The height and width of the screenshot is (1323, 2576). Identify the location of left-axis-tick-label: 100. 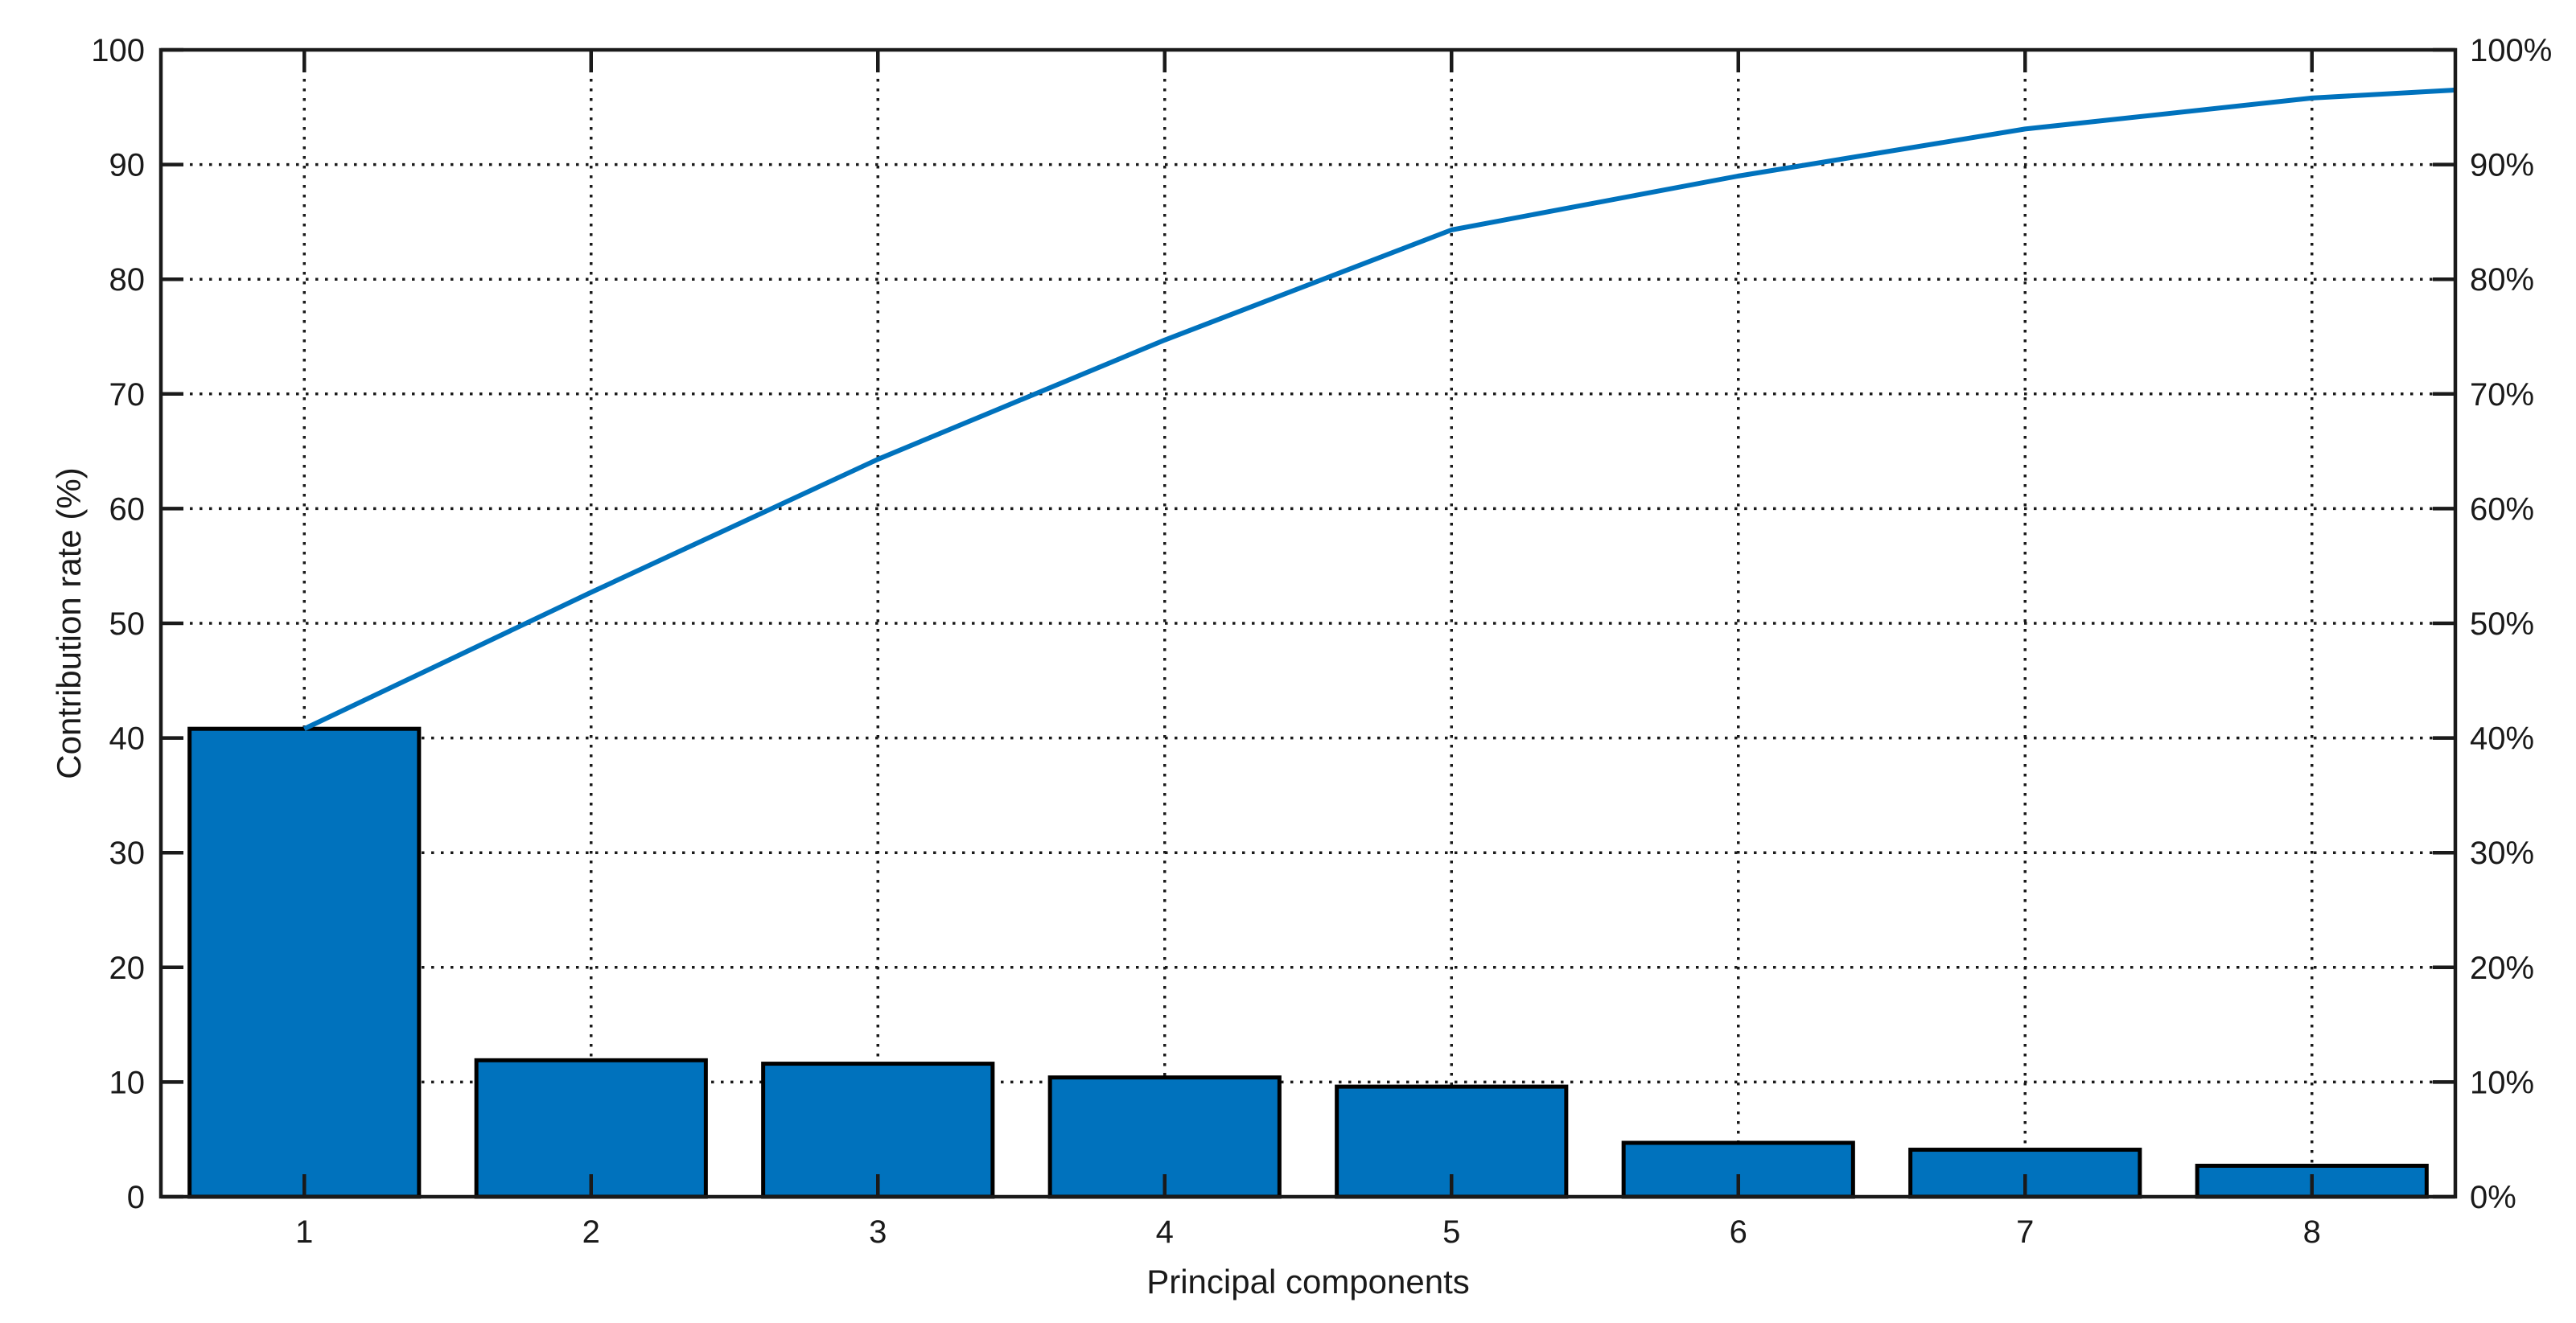
(118, 51).